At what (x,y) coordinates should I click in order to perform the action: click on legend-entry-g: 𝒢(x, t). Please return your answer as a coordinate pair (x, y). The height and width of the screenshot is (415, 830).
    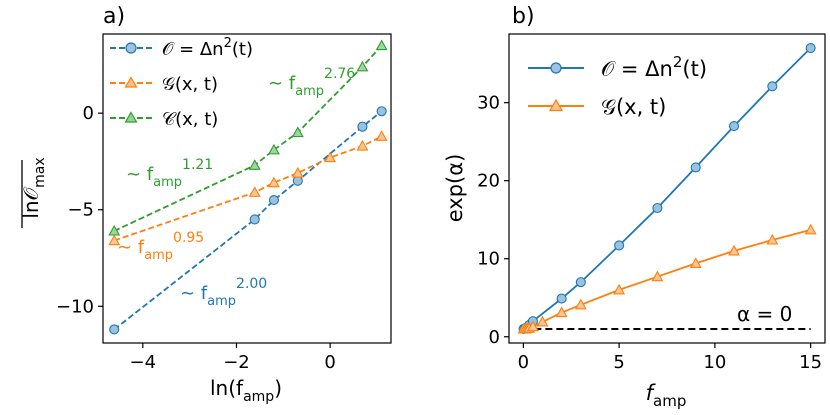
    Looking at the image, I should click on (164, 84).